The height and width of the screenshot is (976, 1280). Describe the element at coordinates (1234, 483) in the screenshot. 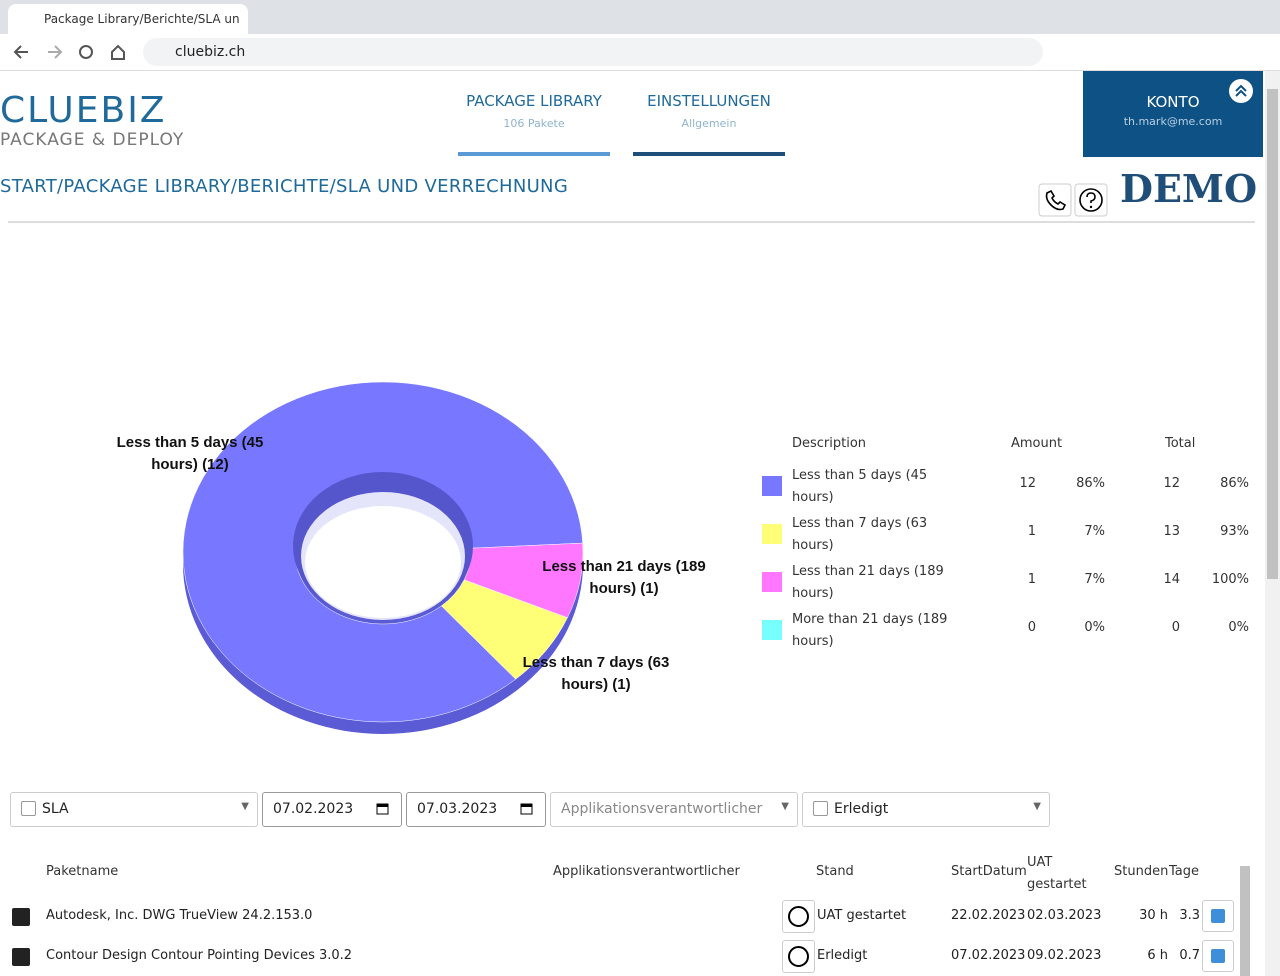

I see `legend-total-pct: 86%` at that location.